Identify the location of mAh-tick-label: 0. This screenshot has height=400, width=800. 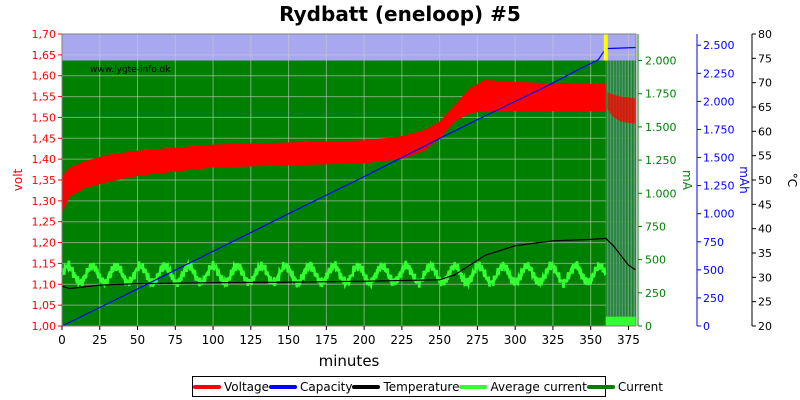
(706, 326).